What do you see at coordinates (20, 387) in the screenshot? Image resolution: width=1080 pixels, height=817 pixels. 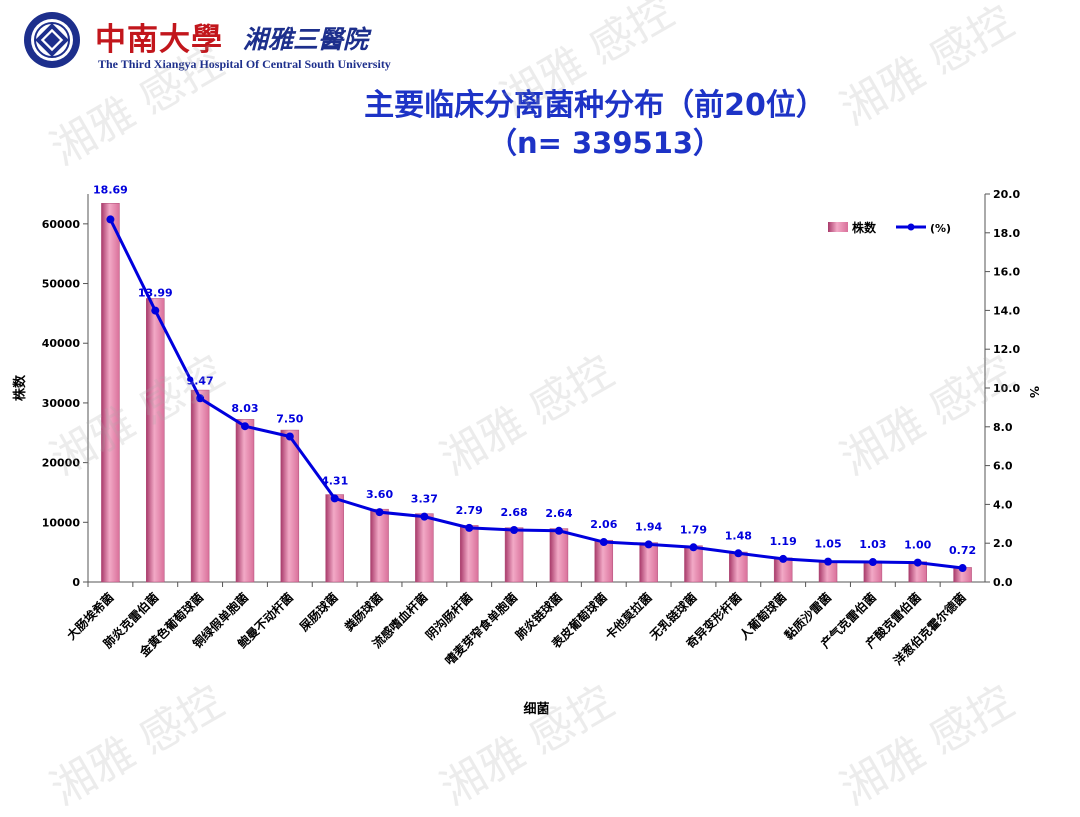 I see `y-axis-title: 株数` at bounding box center [20, 387].